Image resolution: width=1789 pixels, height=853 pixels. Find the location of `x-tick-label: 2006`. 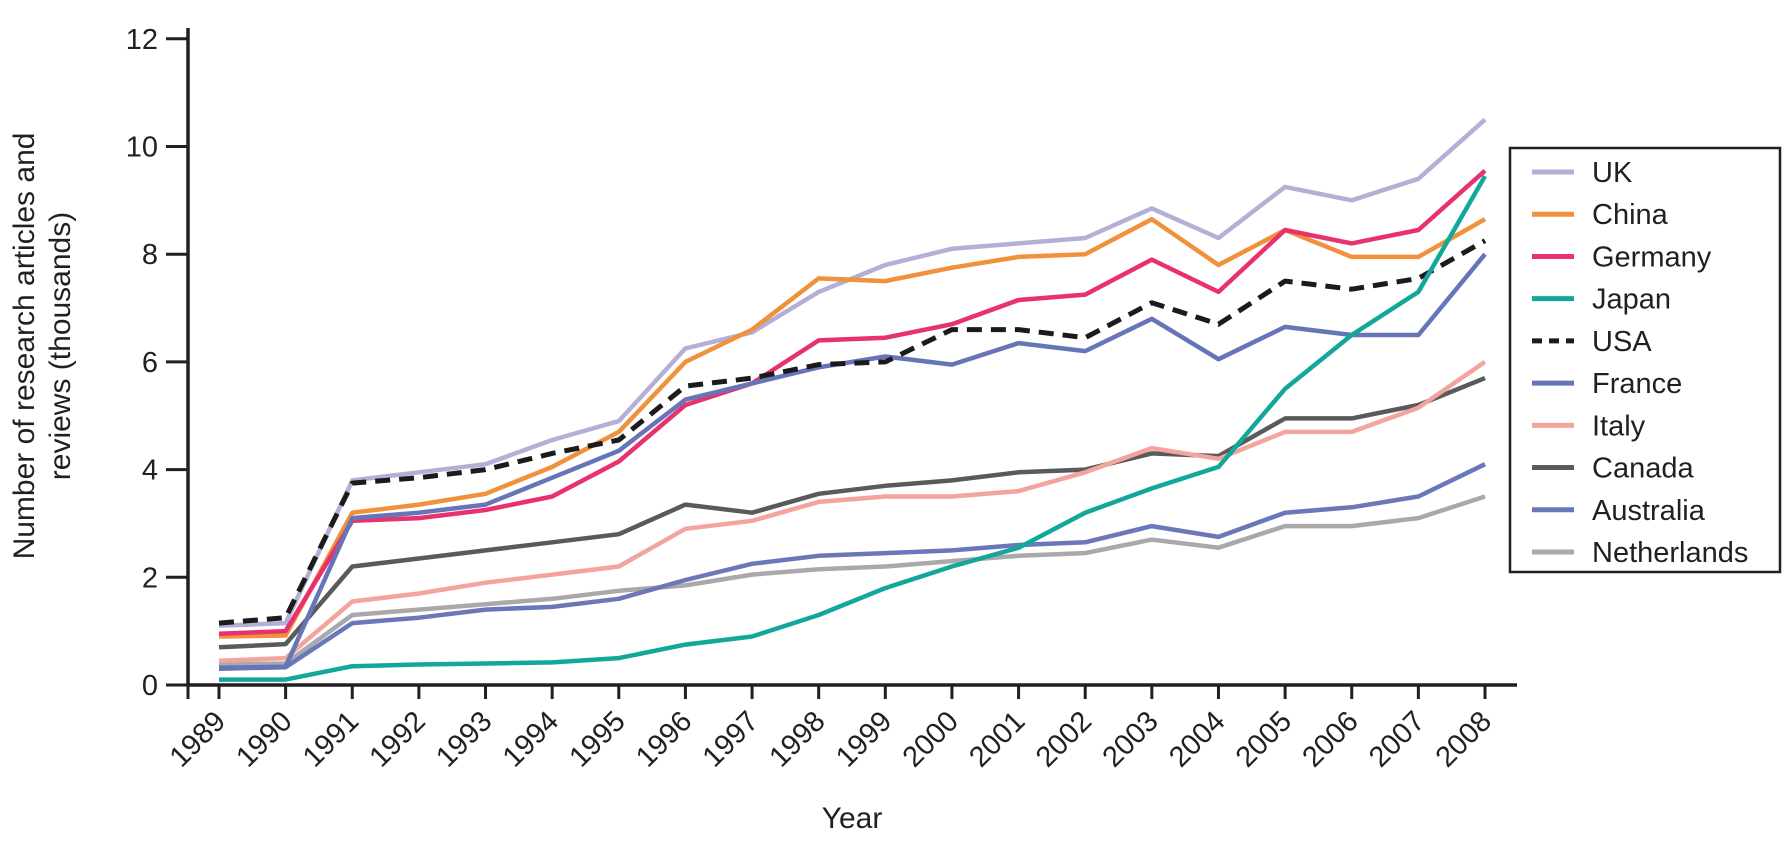

x-tick-label: 2006 is located at coordinates (1330, 739).